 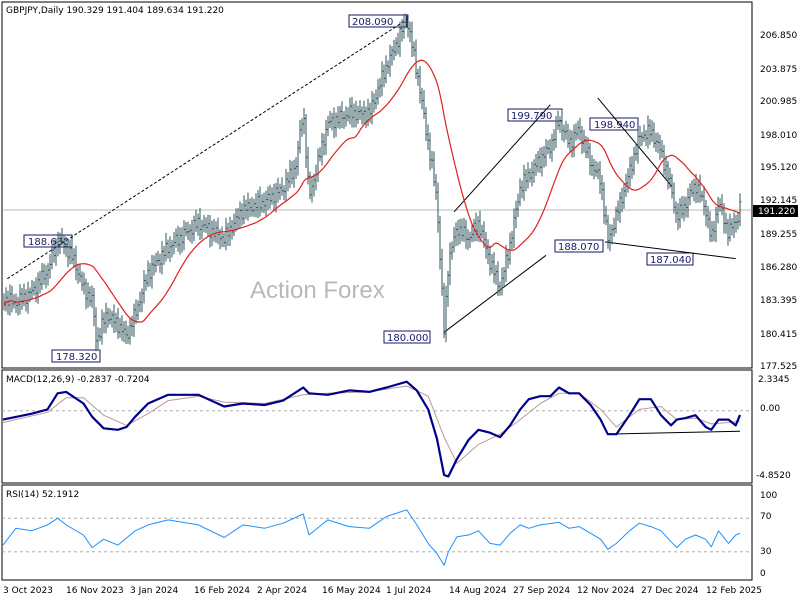 I want to click on current-price-tag: 191.220, so click(x=776, y=212).